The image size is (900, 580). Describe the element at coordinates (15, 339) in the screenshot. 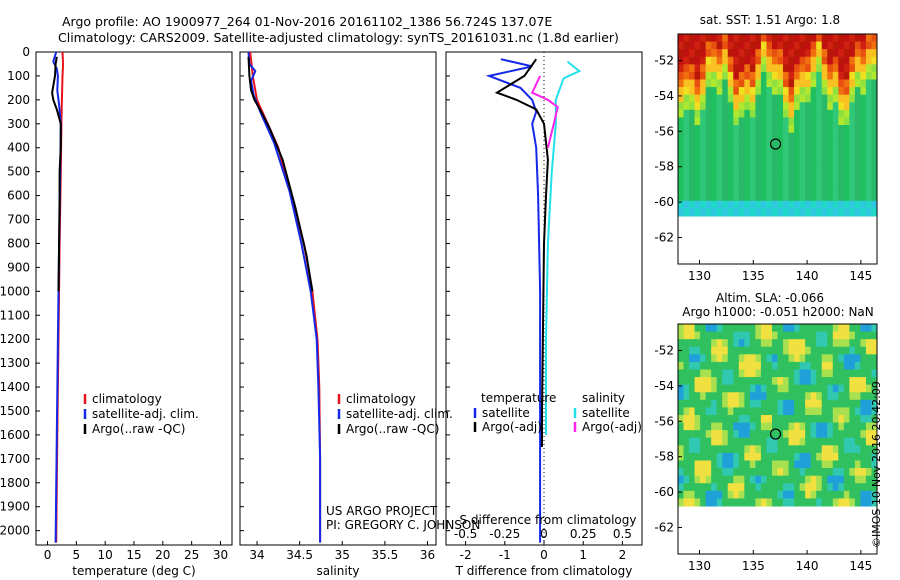

I see `temperature-ytick-label: 1200` at that location.